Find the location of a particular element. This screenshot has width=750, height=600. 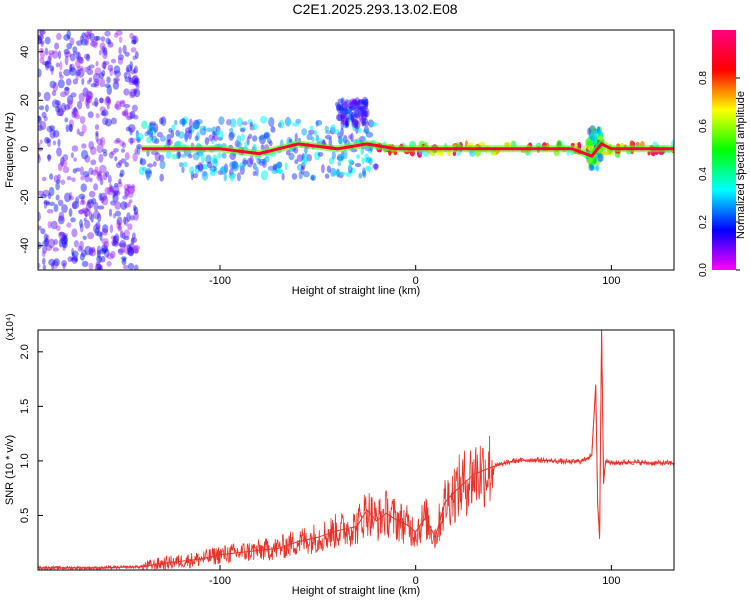

spectrogram-x-ticks: -100 0 100 is located at coordinates (415, 276).